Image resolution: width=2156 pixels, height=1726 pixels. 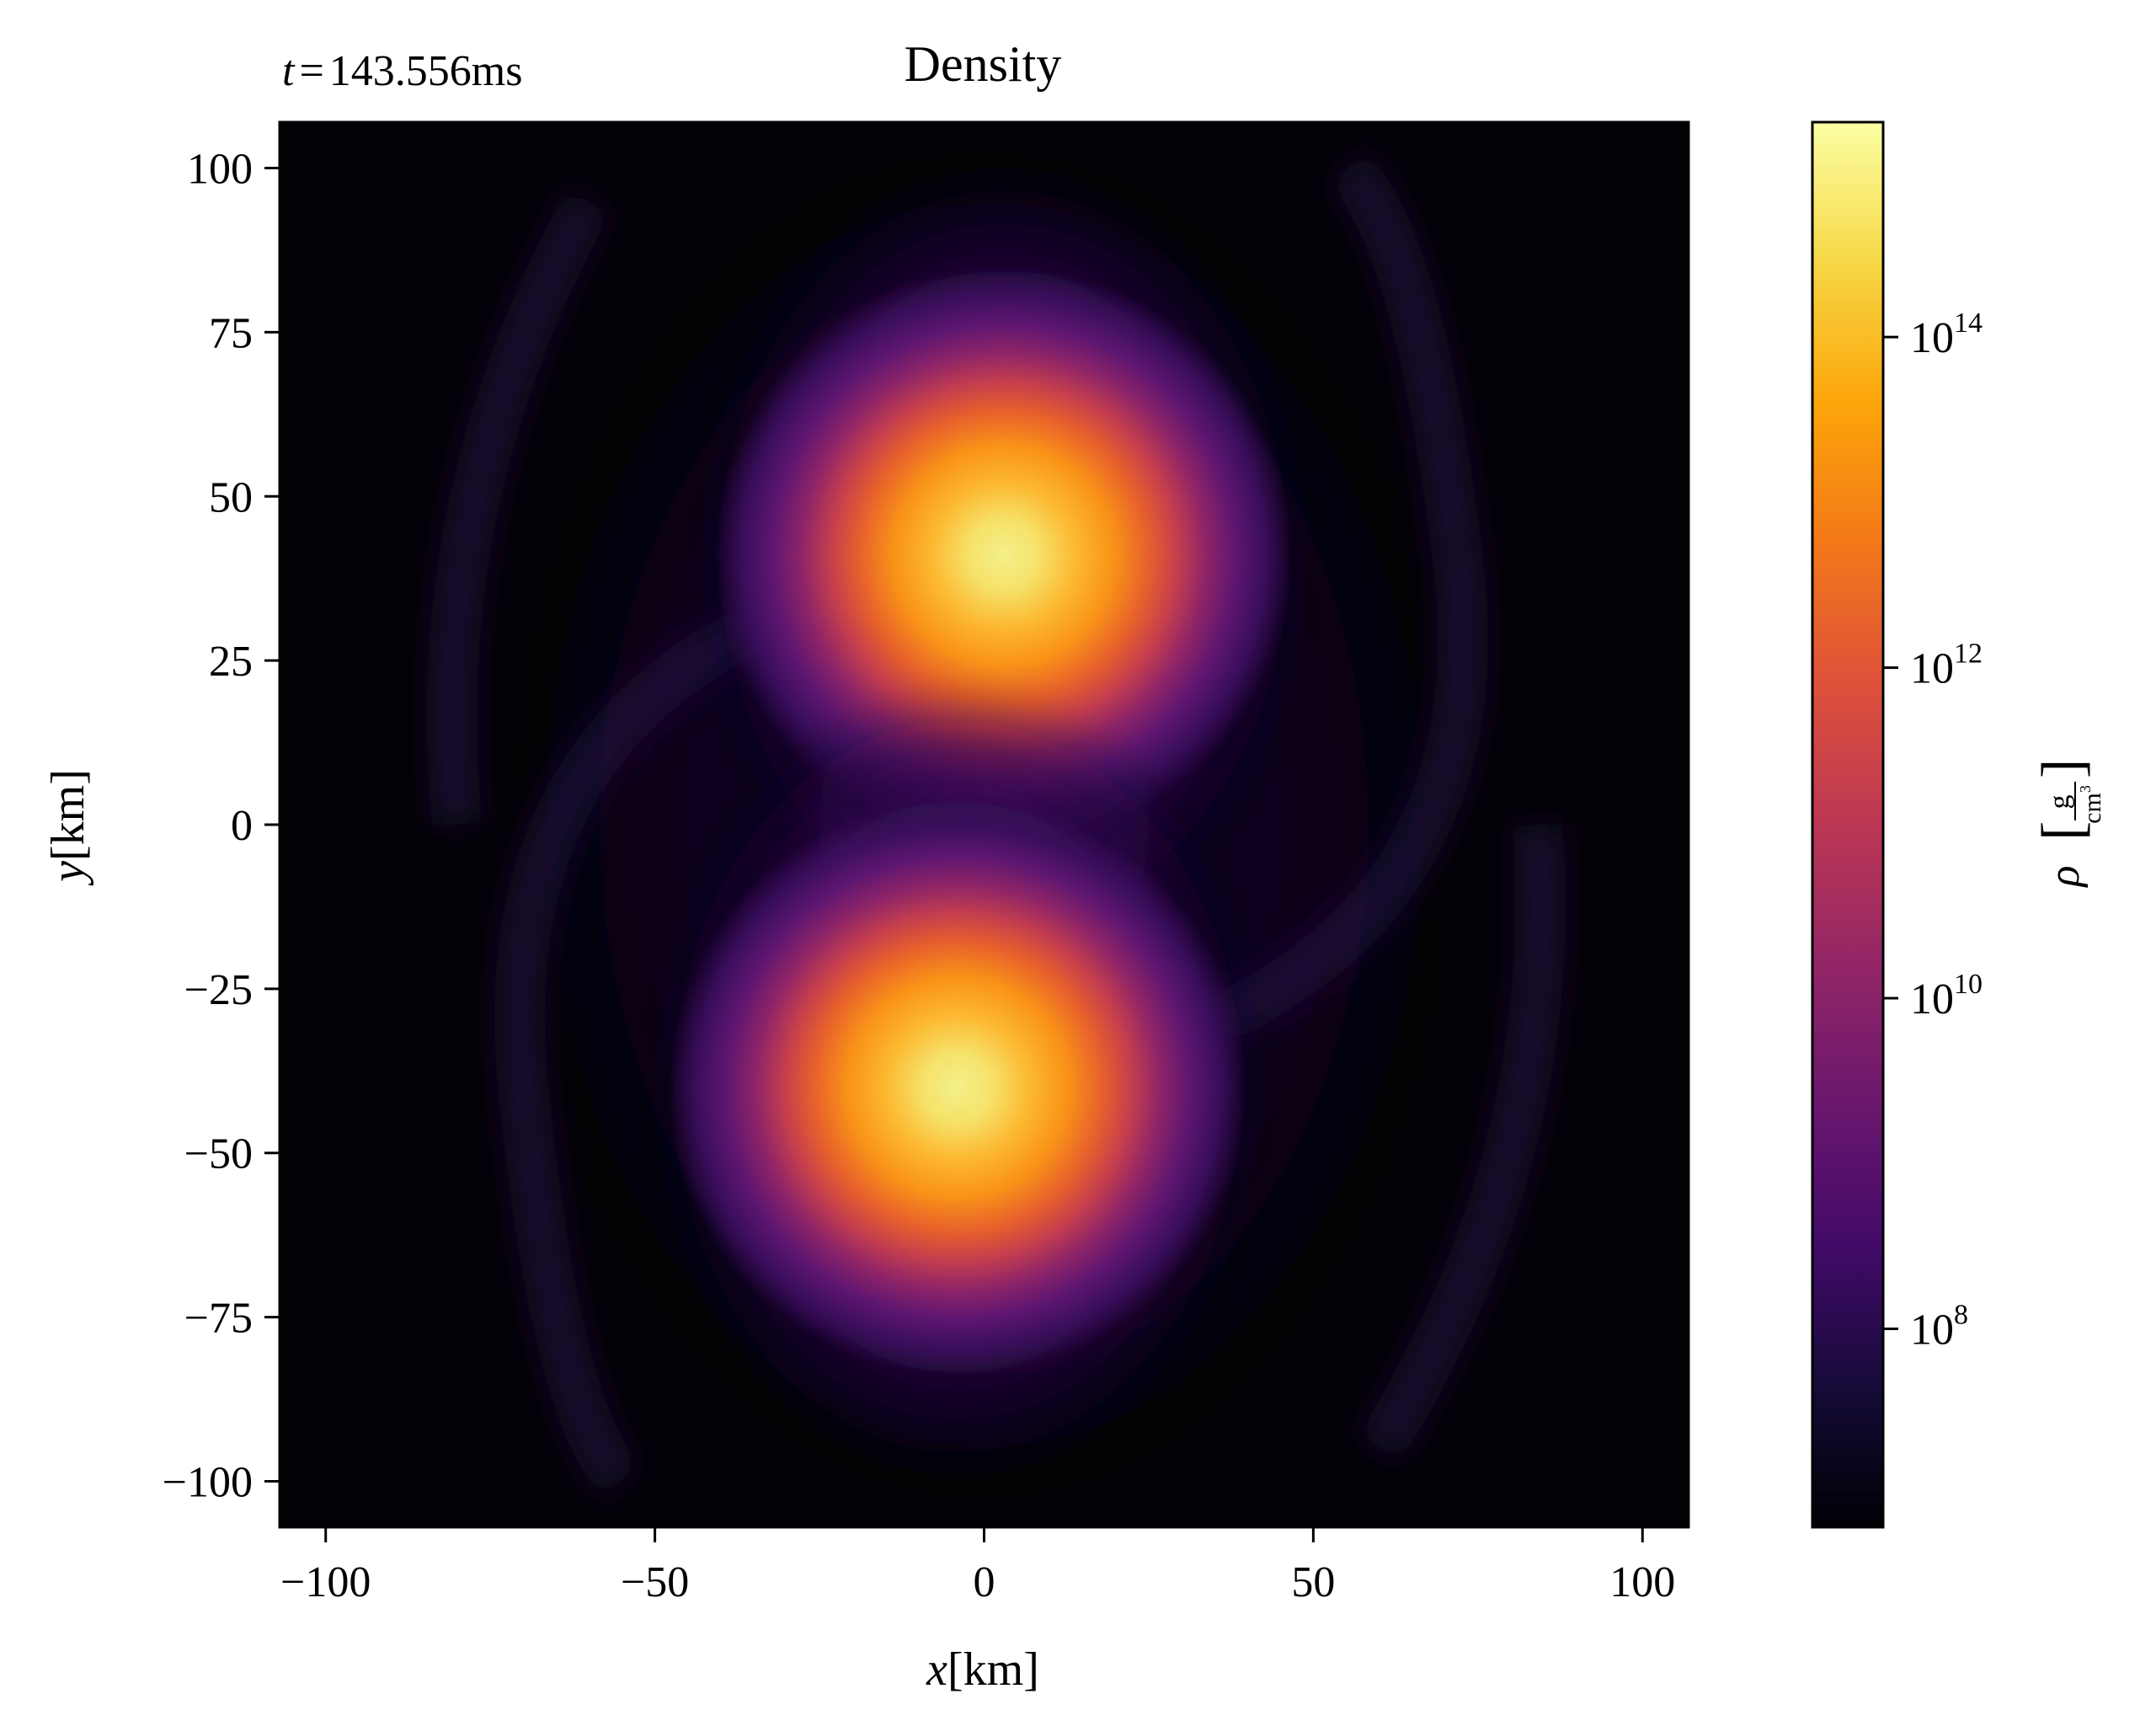 What do you see at coordinates (1346, 597) in the screenshot?
I see `spiral-arm-right` at bounding box center [1346, 597].